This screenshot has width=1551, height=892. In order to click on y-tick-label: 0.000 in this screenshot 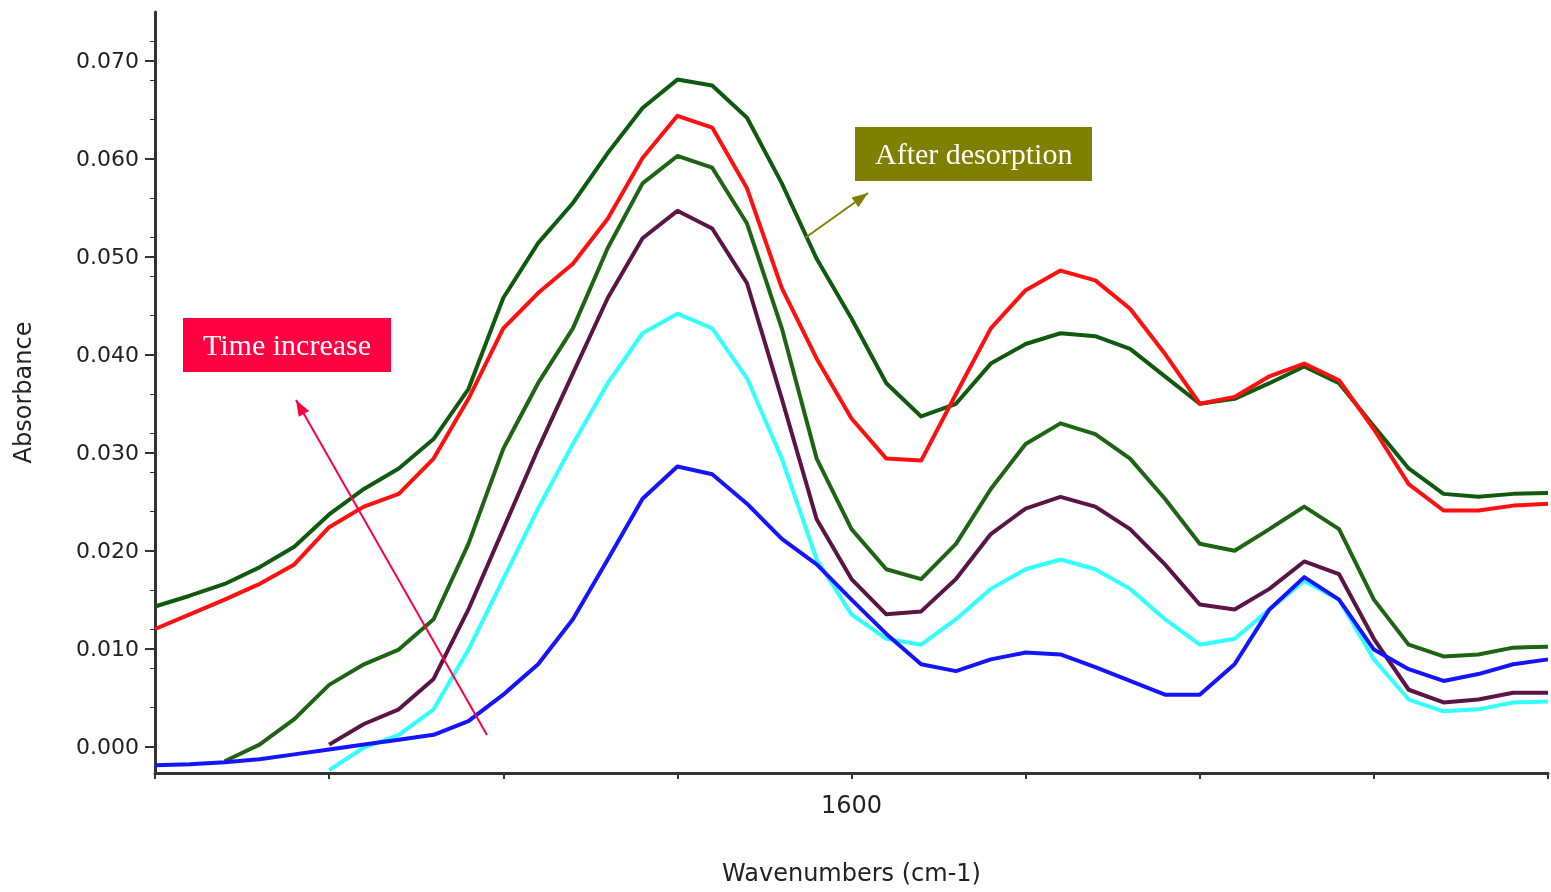, I will do `click(107, 747)`.